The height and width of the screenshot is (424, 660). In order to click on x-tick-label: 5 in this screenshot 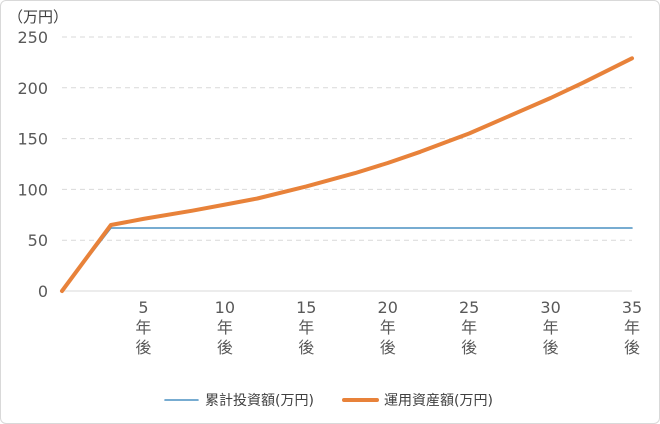, I will do `click(143, 307)`.